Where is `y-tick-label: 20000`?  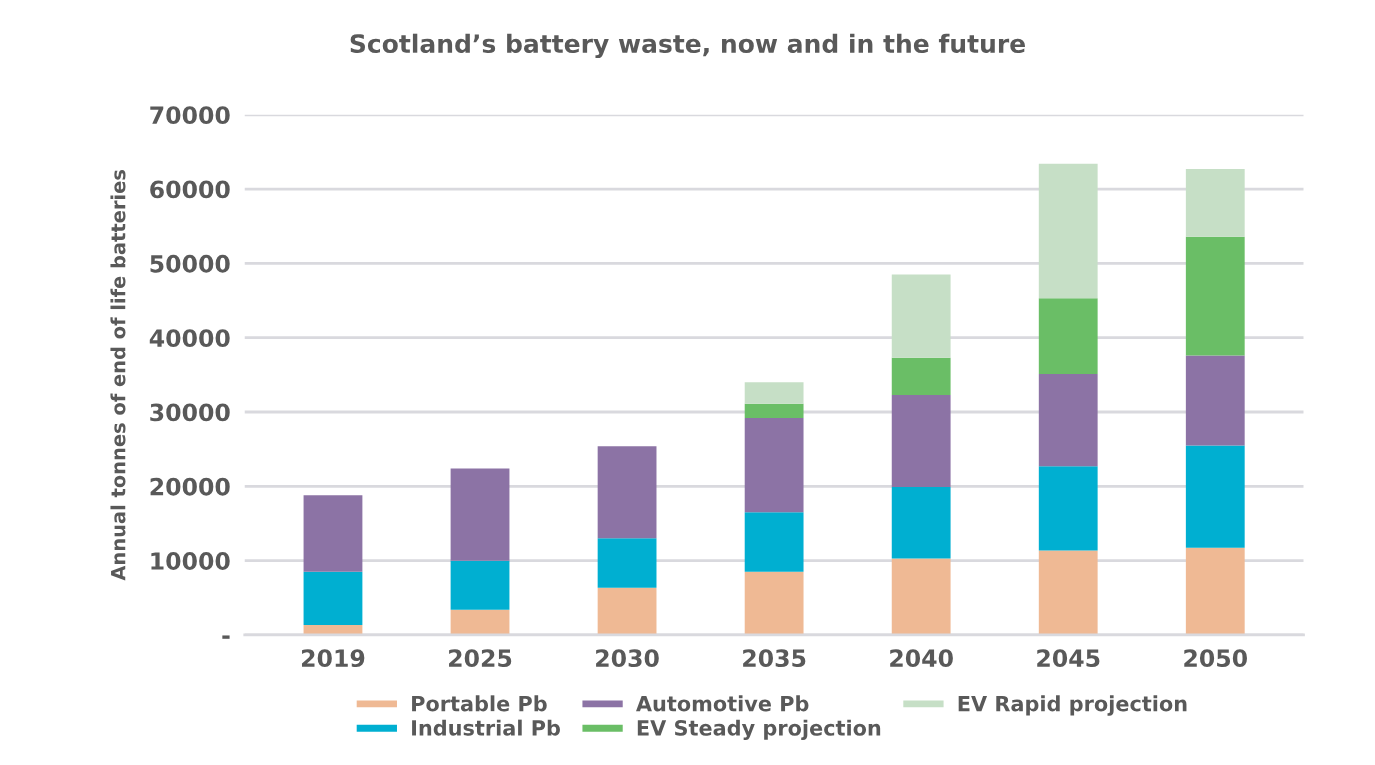 y-tick-label: 20000 is located at coordinates (190, 486).